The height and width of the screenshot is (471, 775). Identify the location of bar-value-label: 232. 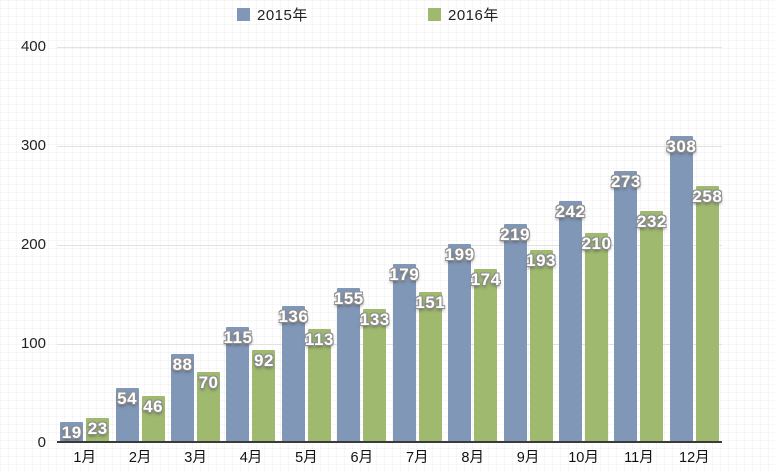
(651, 222).